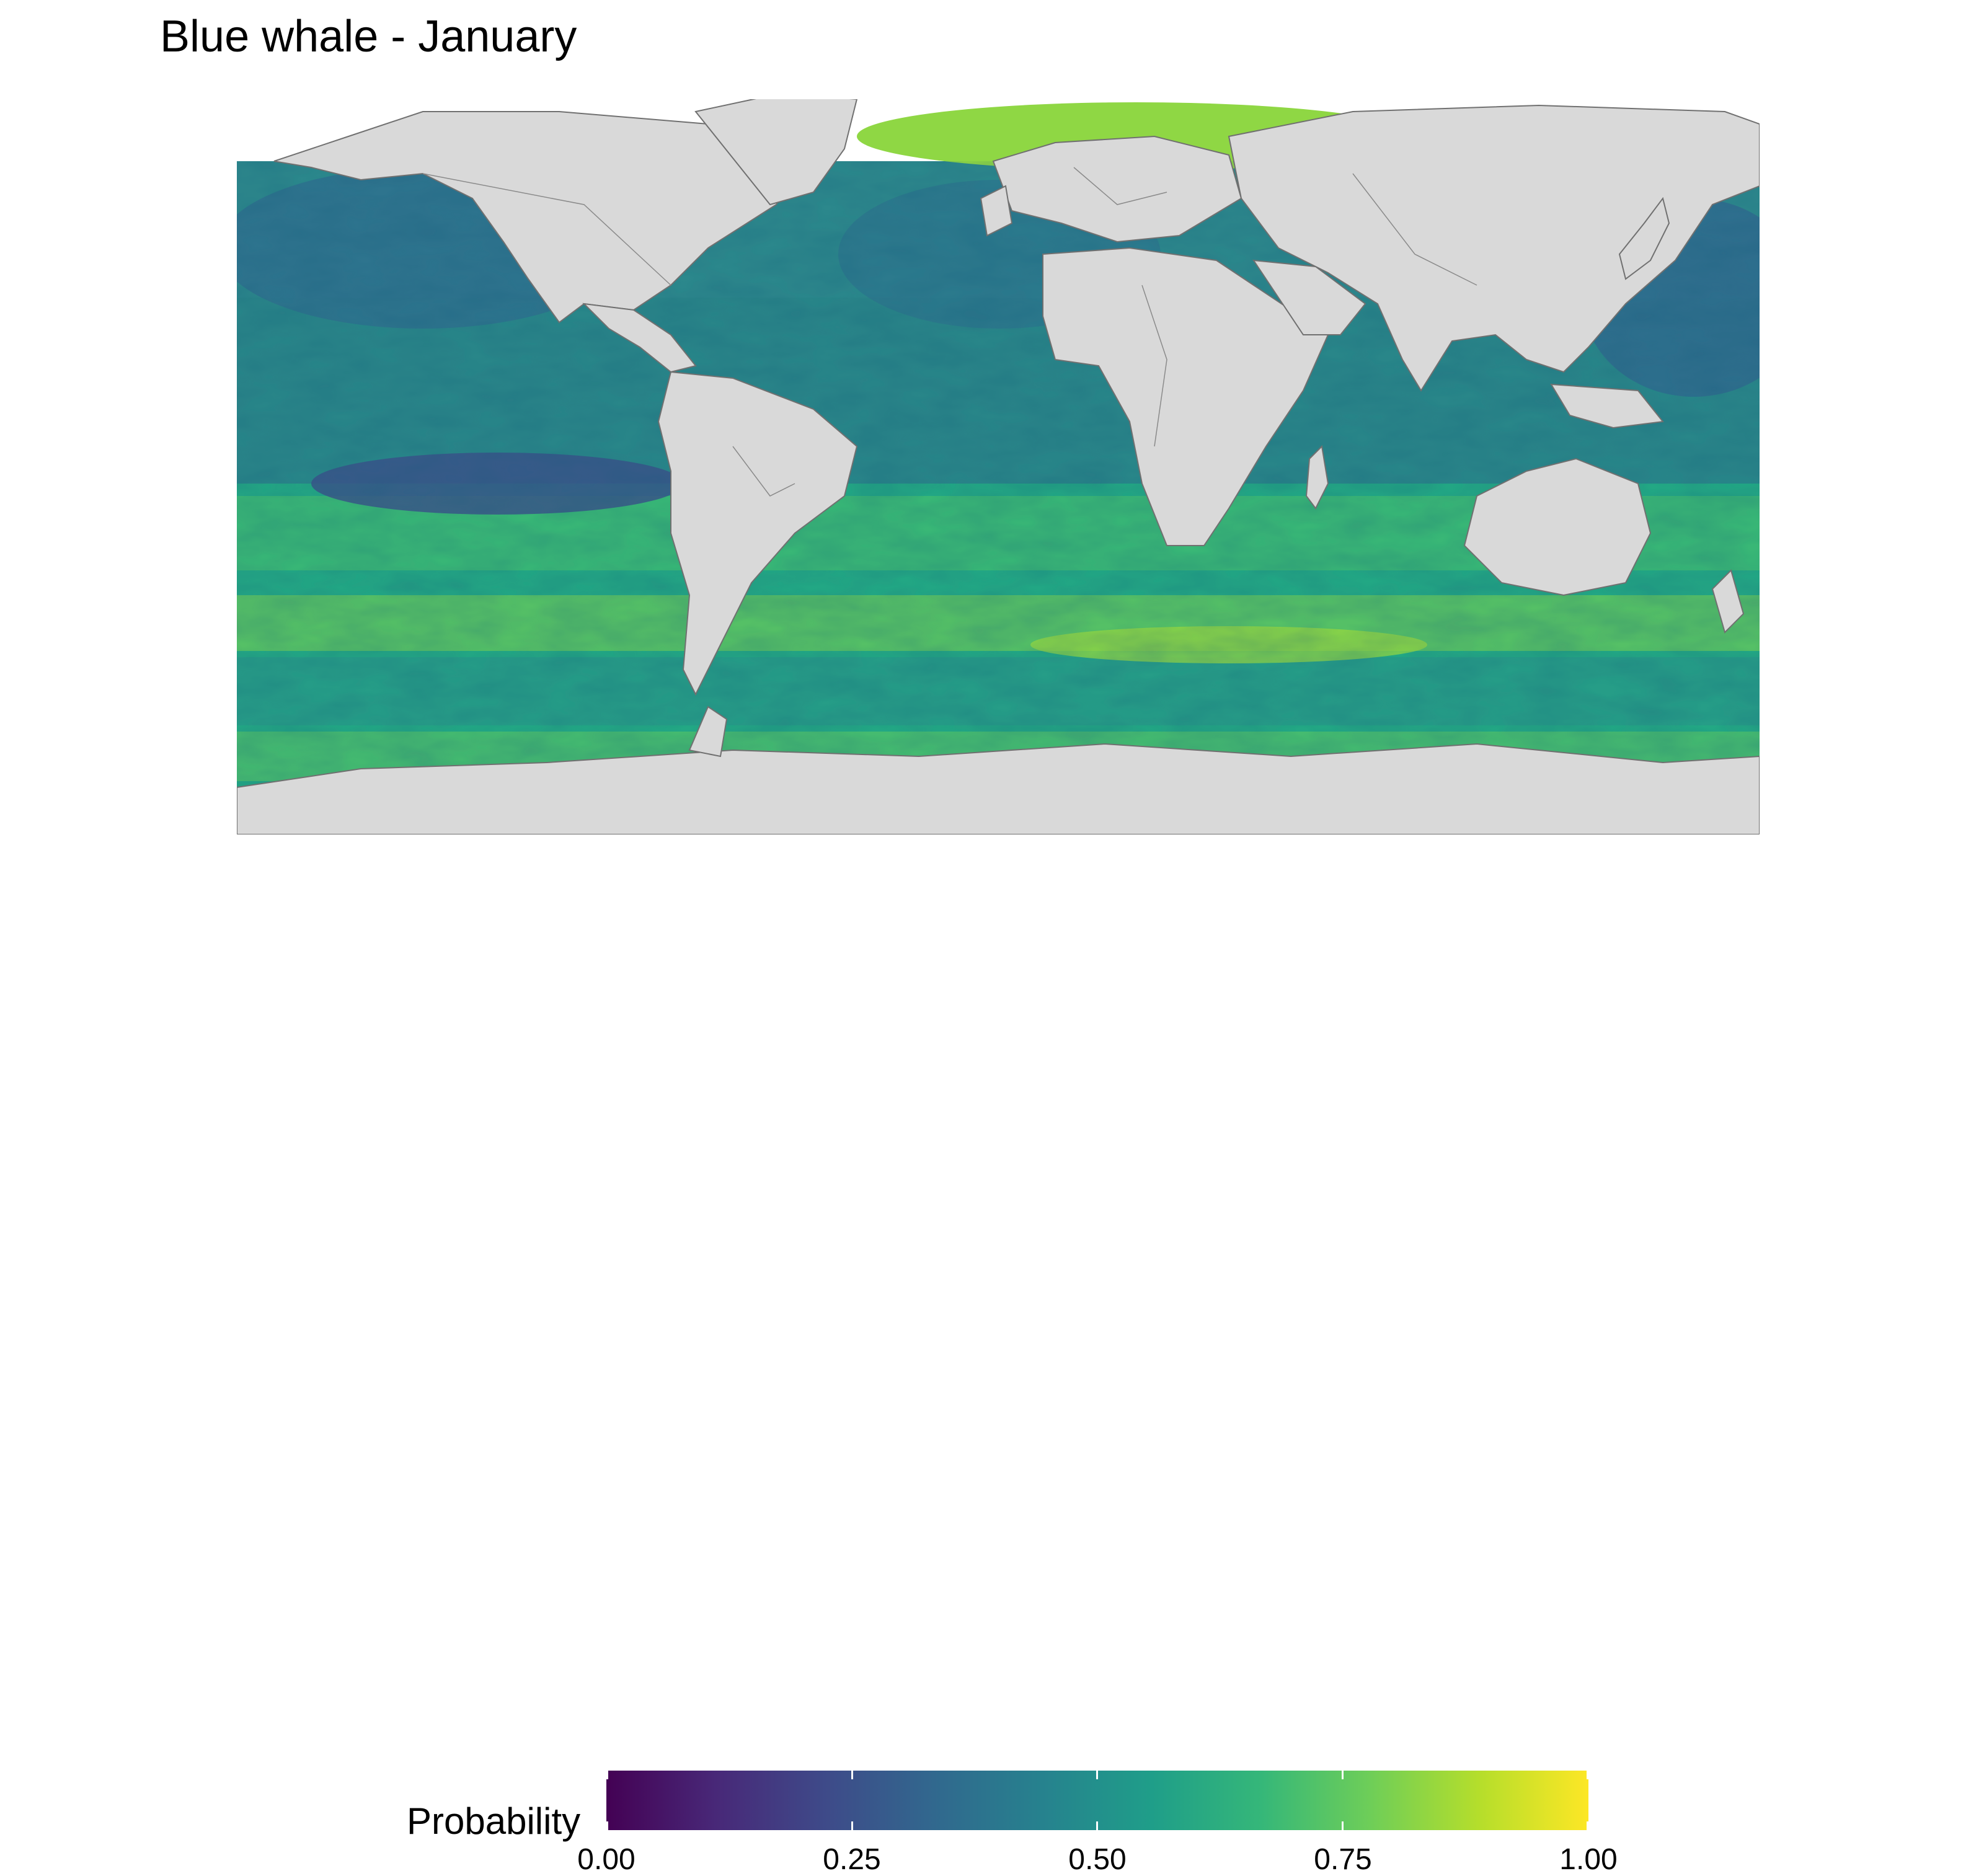  What do you see at coordinates (996, 211) in the screenshot?
I see `land-uk` at bounding box center [996, 211].